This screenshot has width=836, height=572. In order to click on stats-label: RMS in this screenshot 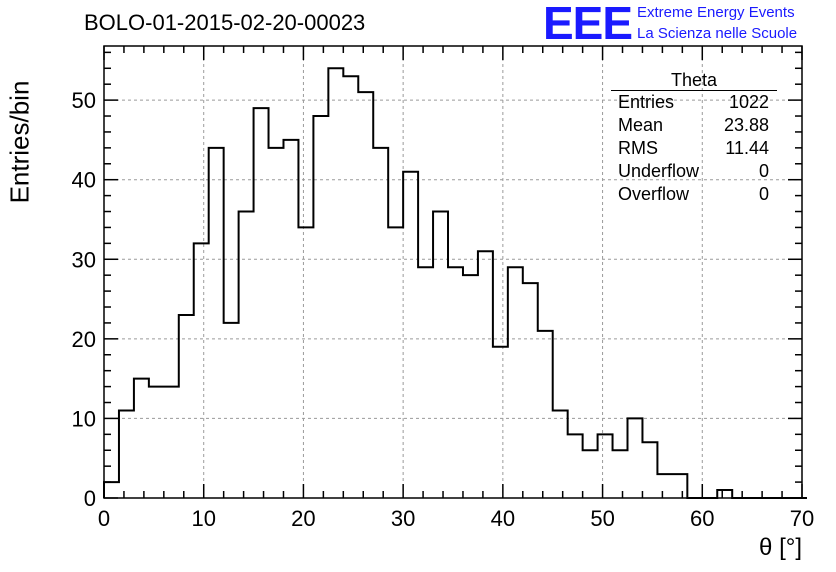, I will do `click(638, 148)`.